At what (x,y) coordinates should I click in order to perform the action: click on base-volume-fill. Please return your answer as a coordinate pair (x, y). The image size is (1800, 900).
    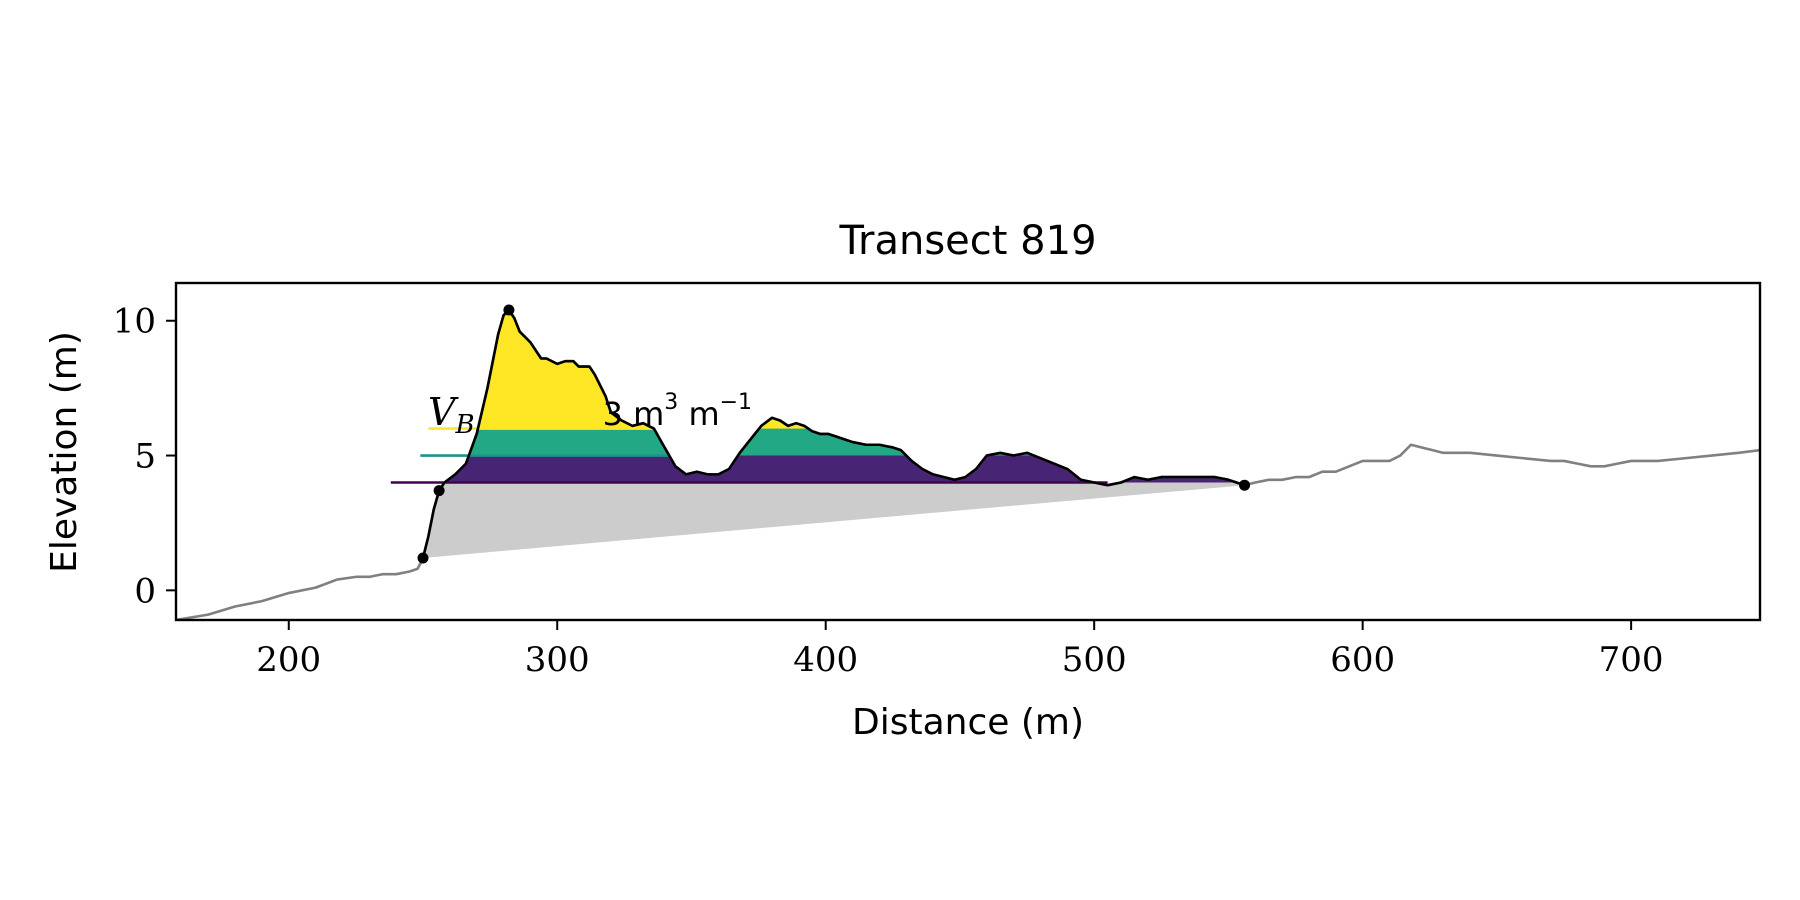
    Looking at the image, I should click on (833, 433).